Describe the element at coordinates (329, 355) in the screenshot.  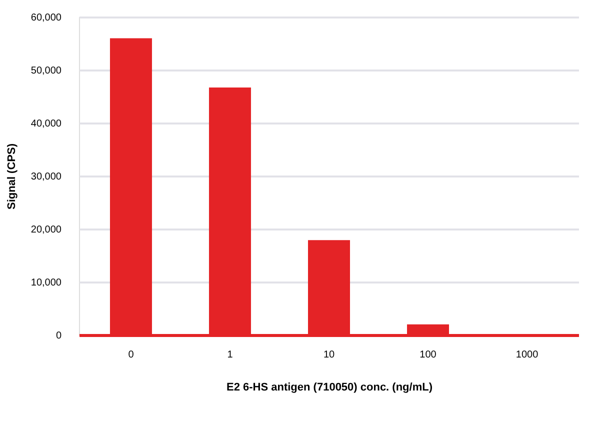
I see `x-tick-label: 10` at that location.